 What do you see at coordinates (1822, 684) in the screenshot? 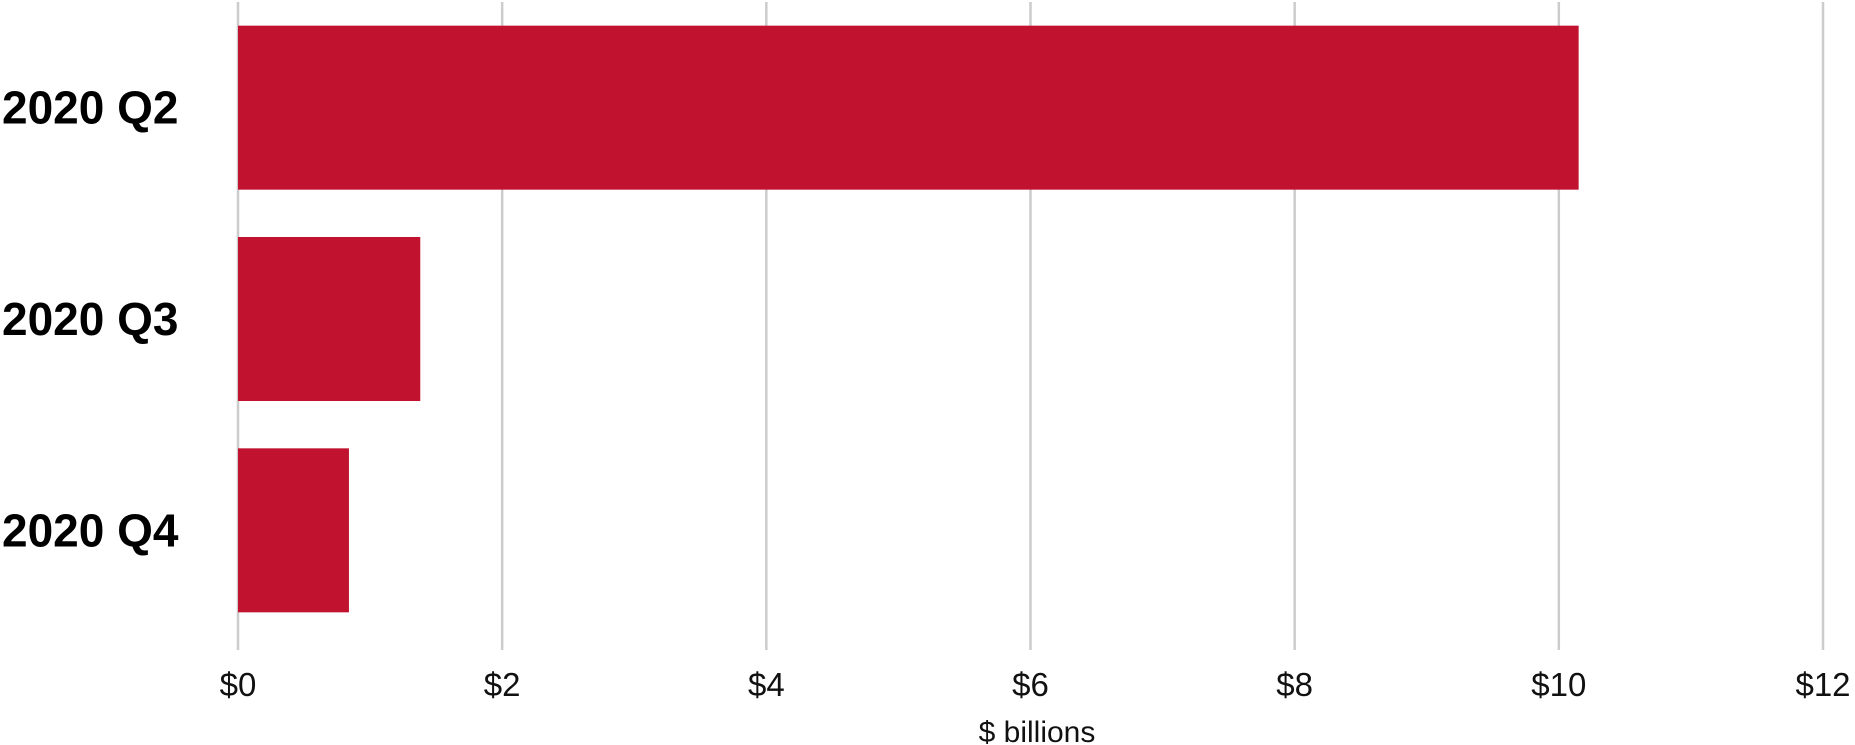
I see `x-tick-label: $12` at bounding box center [1822, 684].